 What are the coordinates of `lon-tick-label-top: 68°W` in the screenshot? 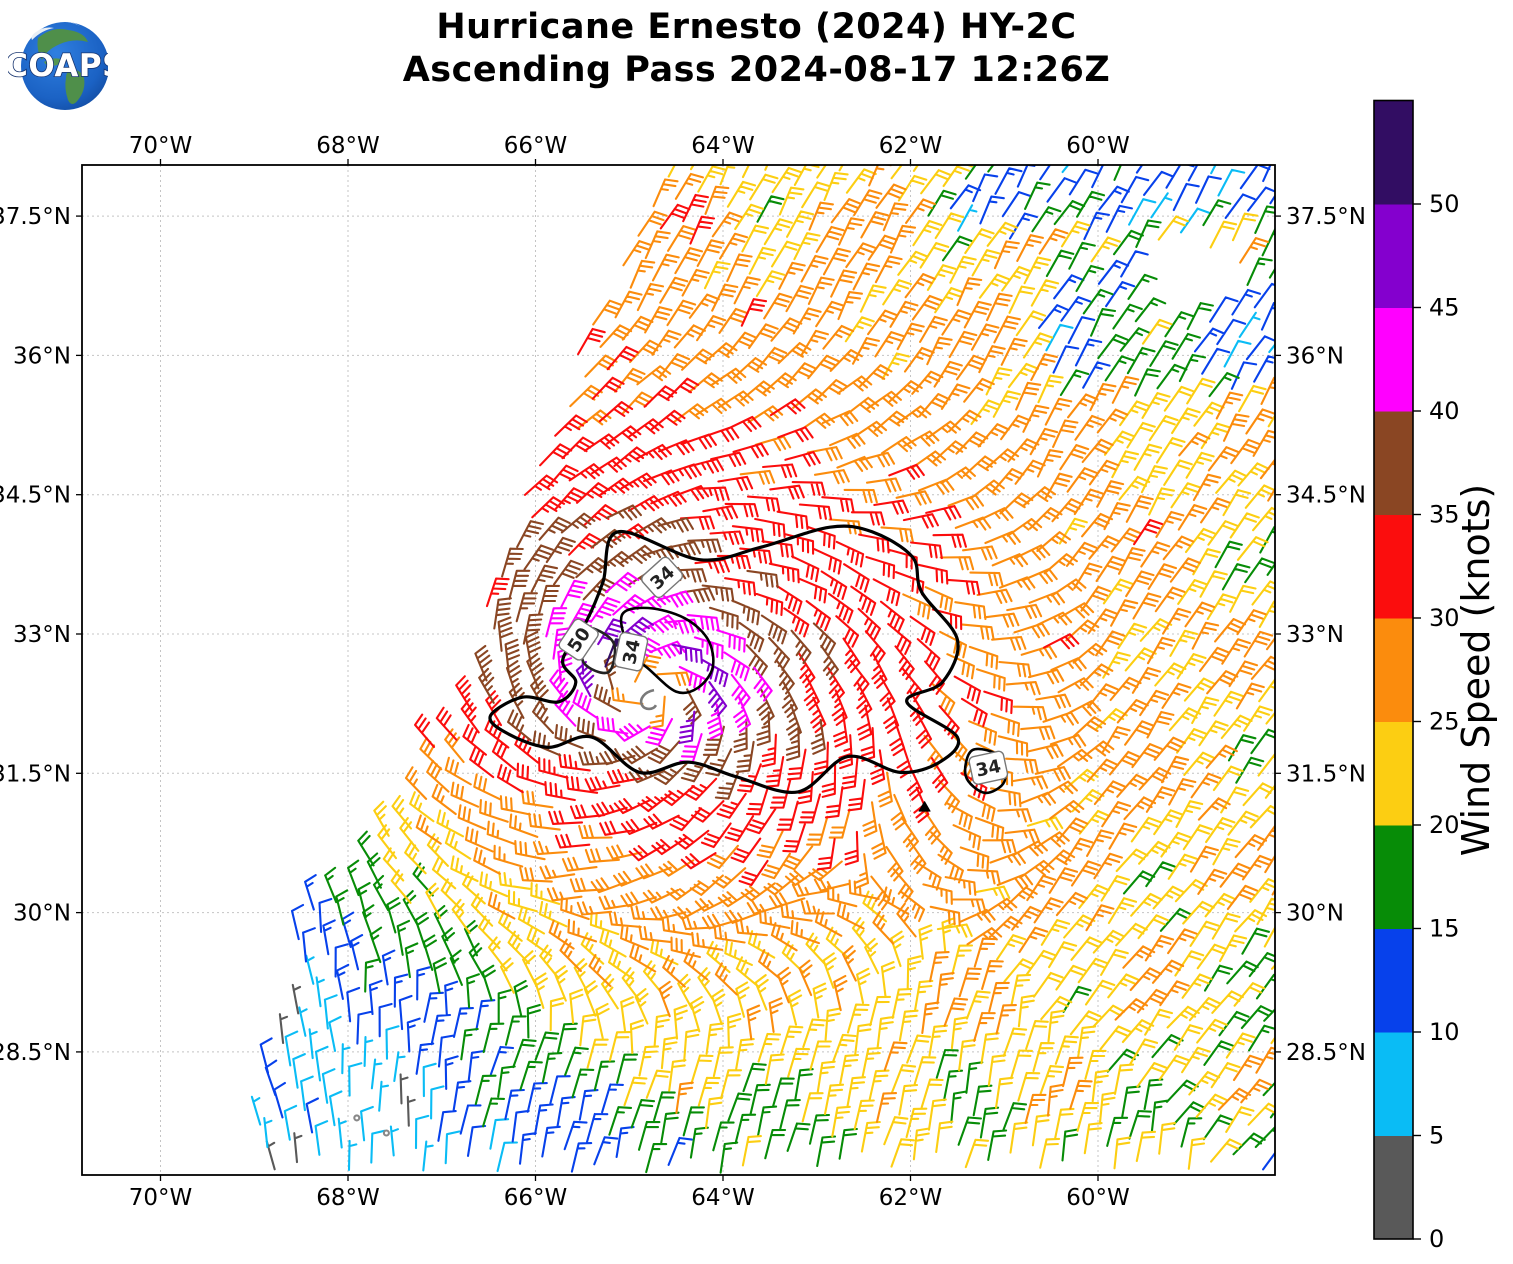 It's located at (348, 146).